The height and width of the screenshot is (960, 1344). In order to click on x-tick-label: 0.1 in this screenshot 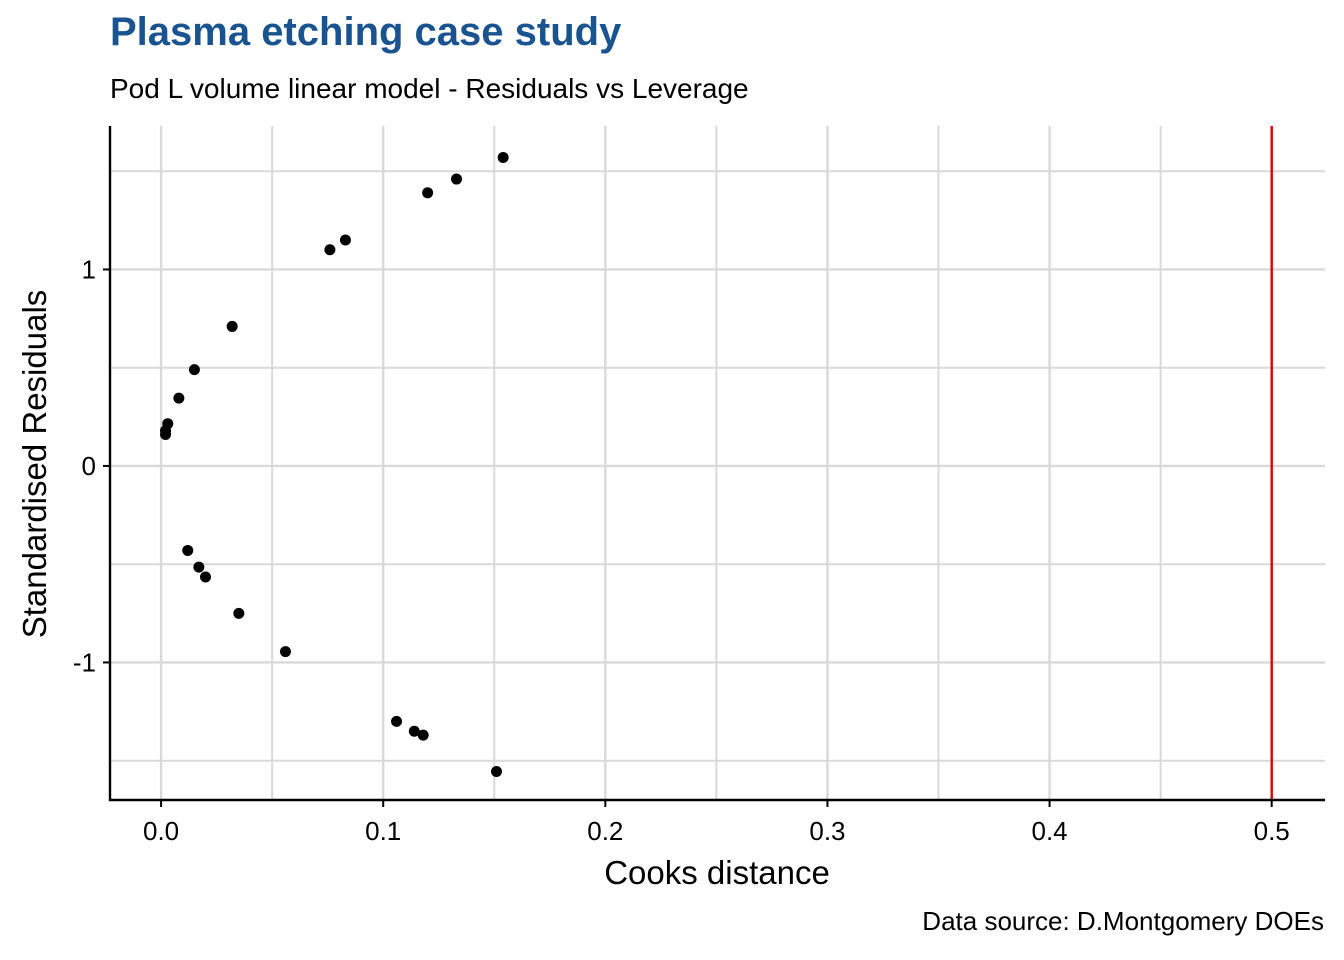, I will do `click(383, 831)`.